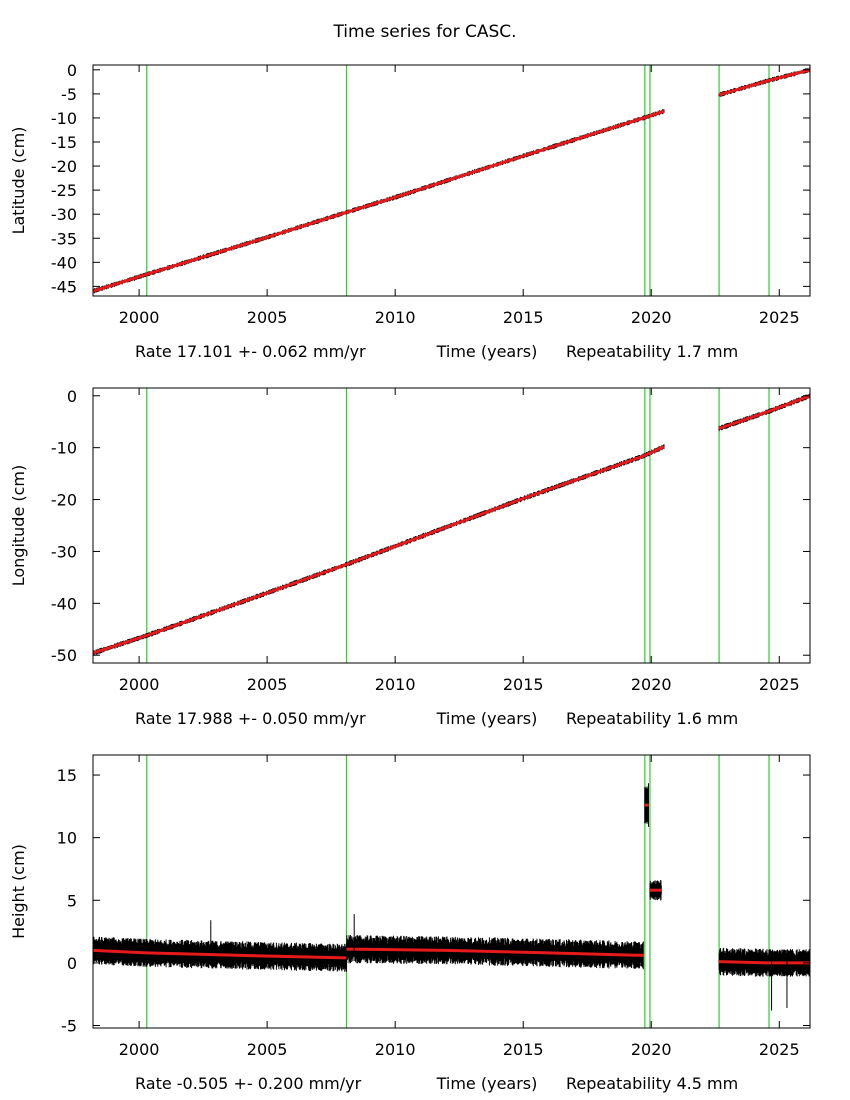  Describe the element at coordinates (67, 775) in the screenshot. I see `y-tick-label: 15` at that location.